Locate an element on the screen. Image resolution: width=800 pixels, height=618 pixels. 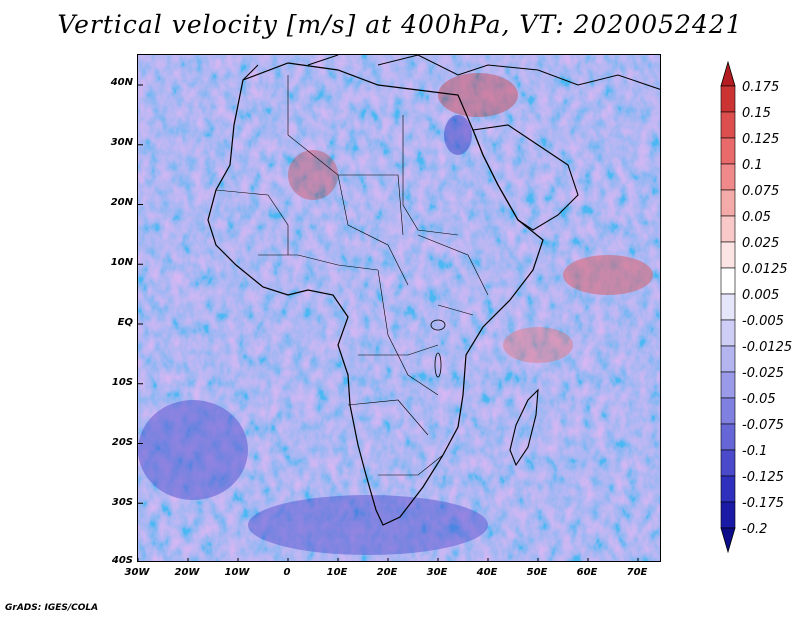
colorbar-label-4: 0.075 is located at coordinates (761, 191).